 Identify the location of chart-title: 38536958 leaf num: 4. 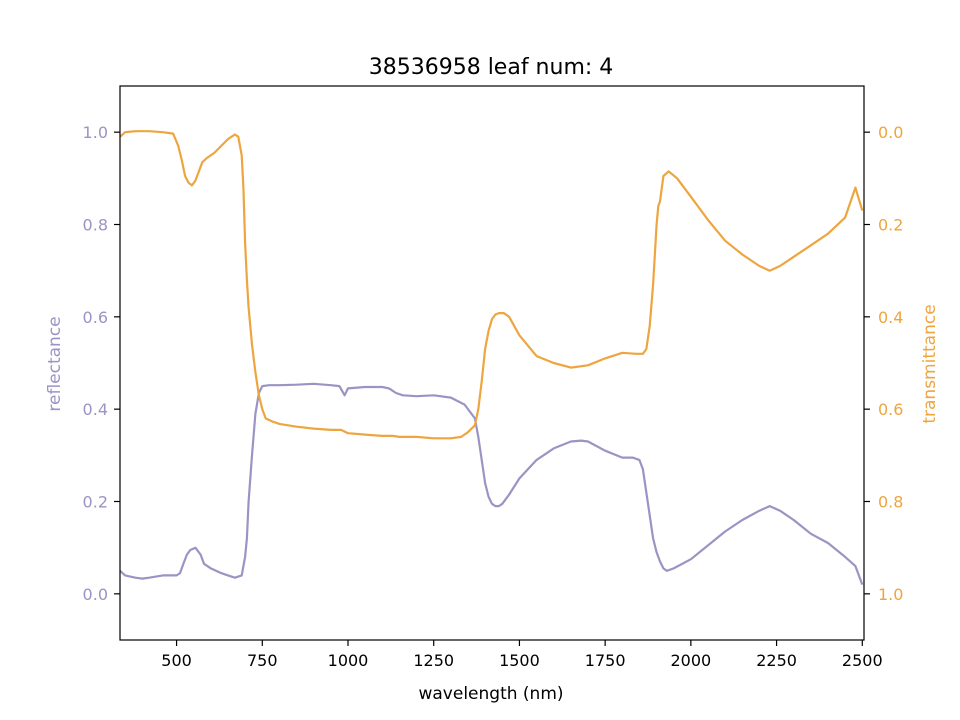
(491, 67).